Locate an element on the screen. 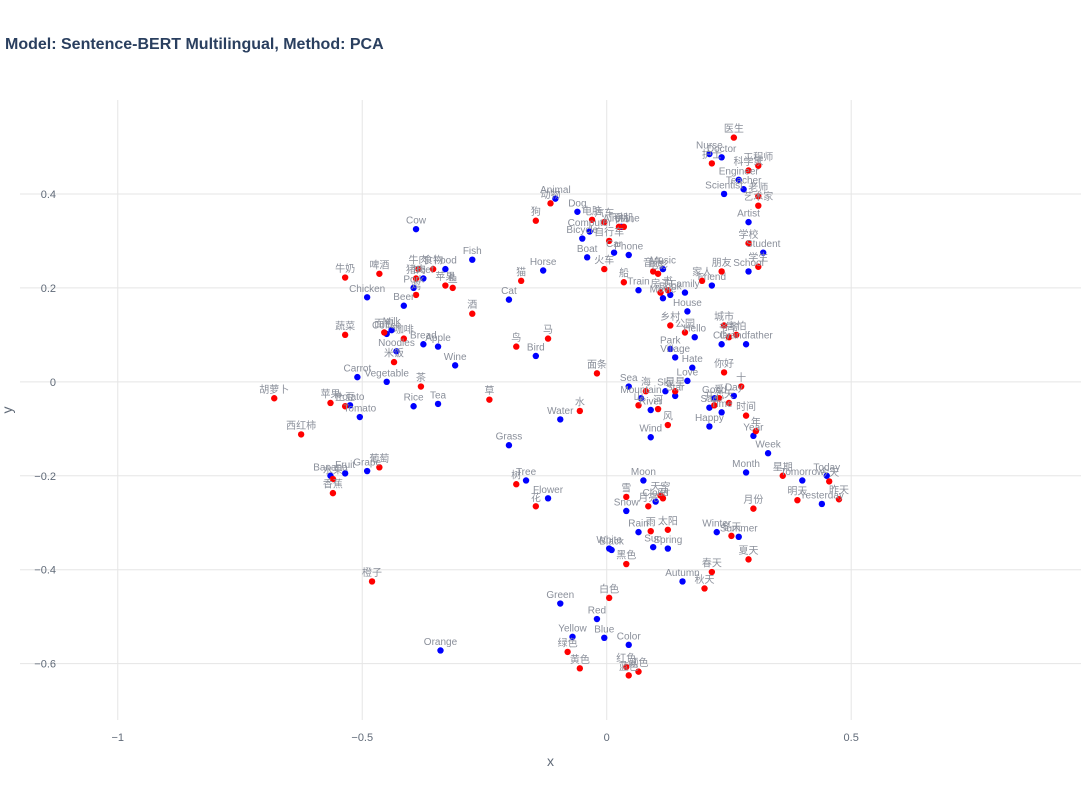 The width and height of the screenshot is (1081, 800). point-label: Family is located at coordinates (684, 284).